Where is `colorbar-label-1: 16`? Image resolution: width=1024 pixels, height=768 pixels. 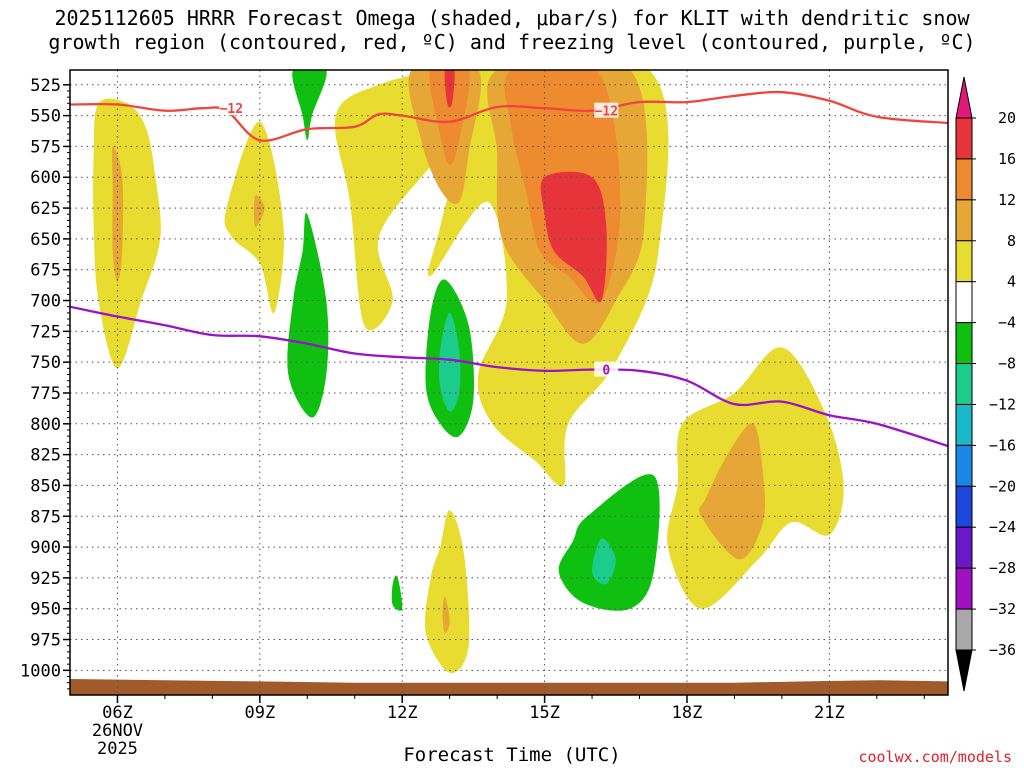 colorbar-label-1: 16 is located at coordinates (1007, 159).